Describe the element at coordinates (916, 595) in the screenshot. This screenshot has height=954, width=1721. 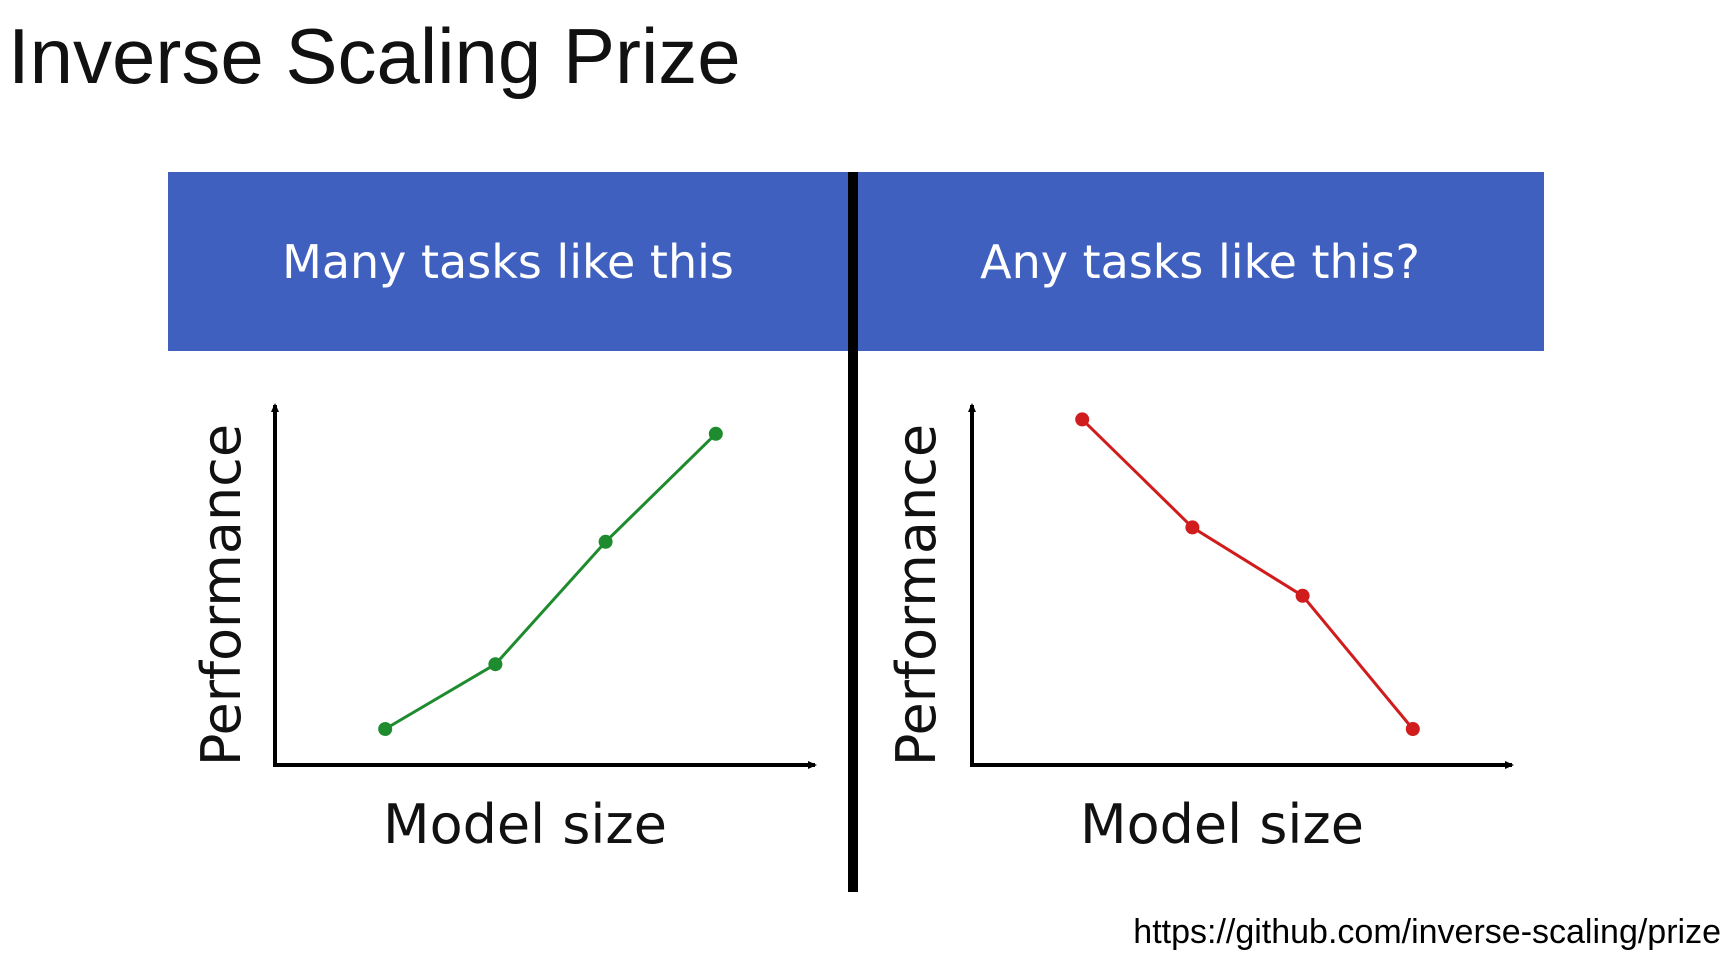
I see `right-y-axis-label: Performance` at that location.